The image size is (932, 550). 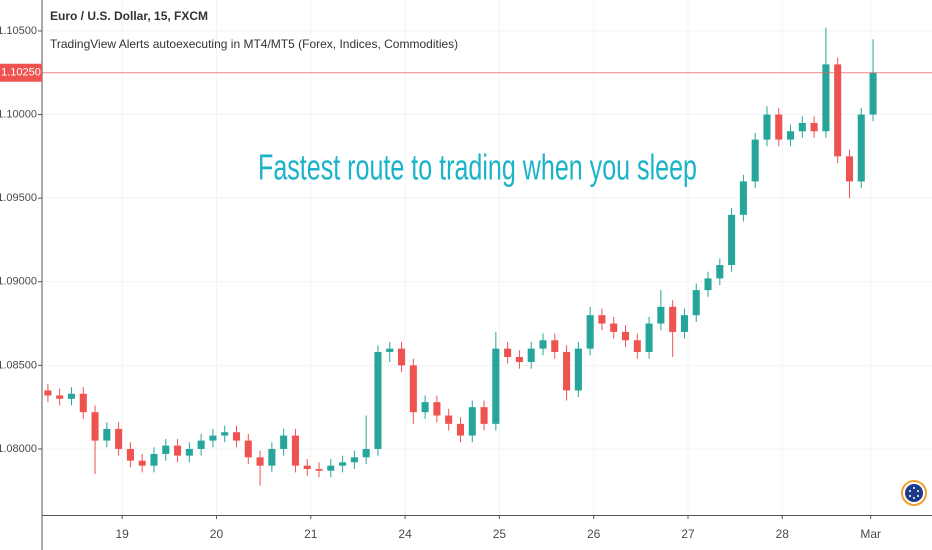 I want to click on y-tick-label: 1.09000, so click(x=18, y=282).